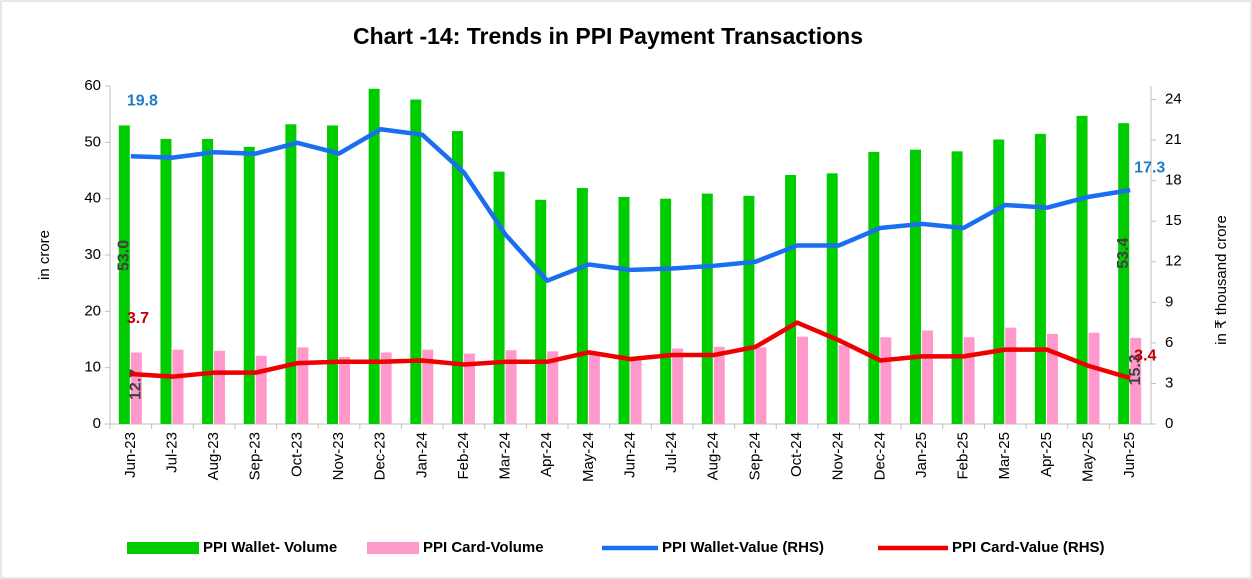  Describe the element at coordinates (1123, 253) in the screenshot. I see `data-label: 53.4` at that location.